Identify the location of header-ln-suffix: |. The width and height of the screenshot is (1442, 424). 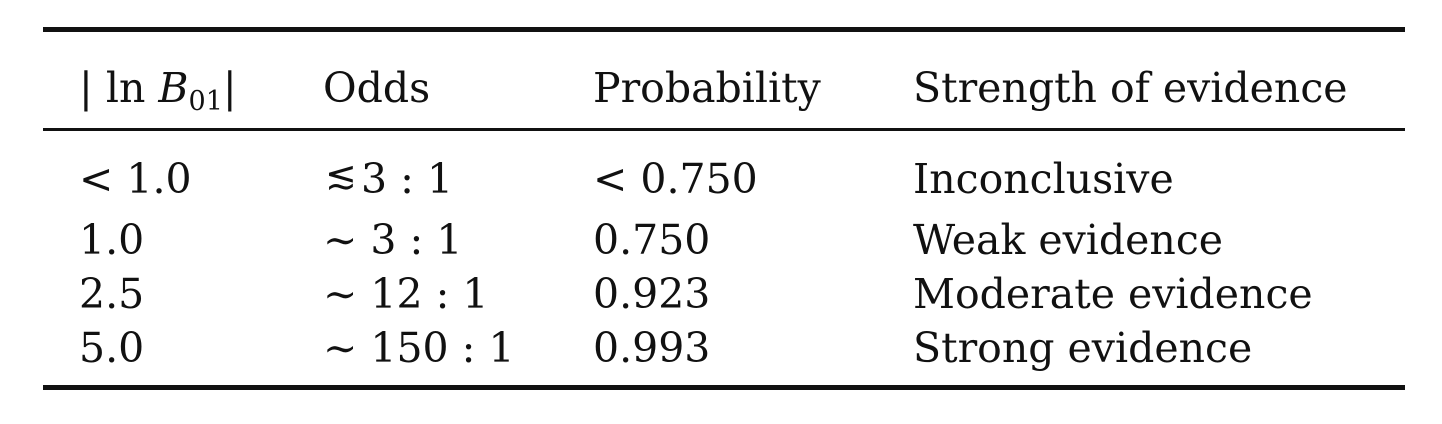
(229, 88).